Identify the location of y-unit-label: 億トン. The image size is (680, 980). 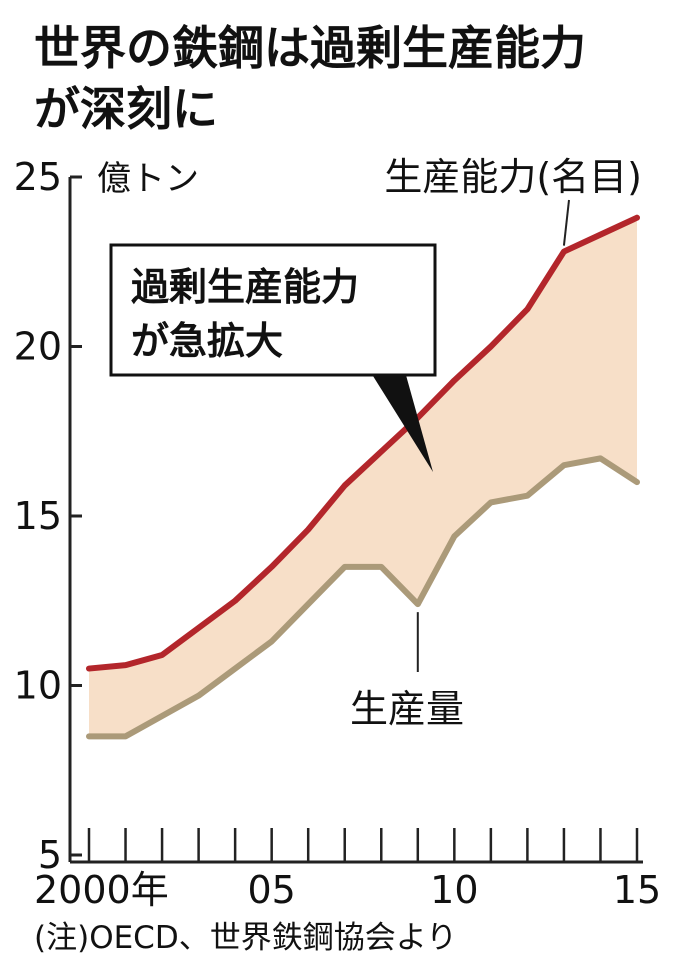
(148, 179).